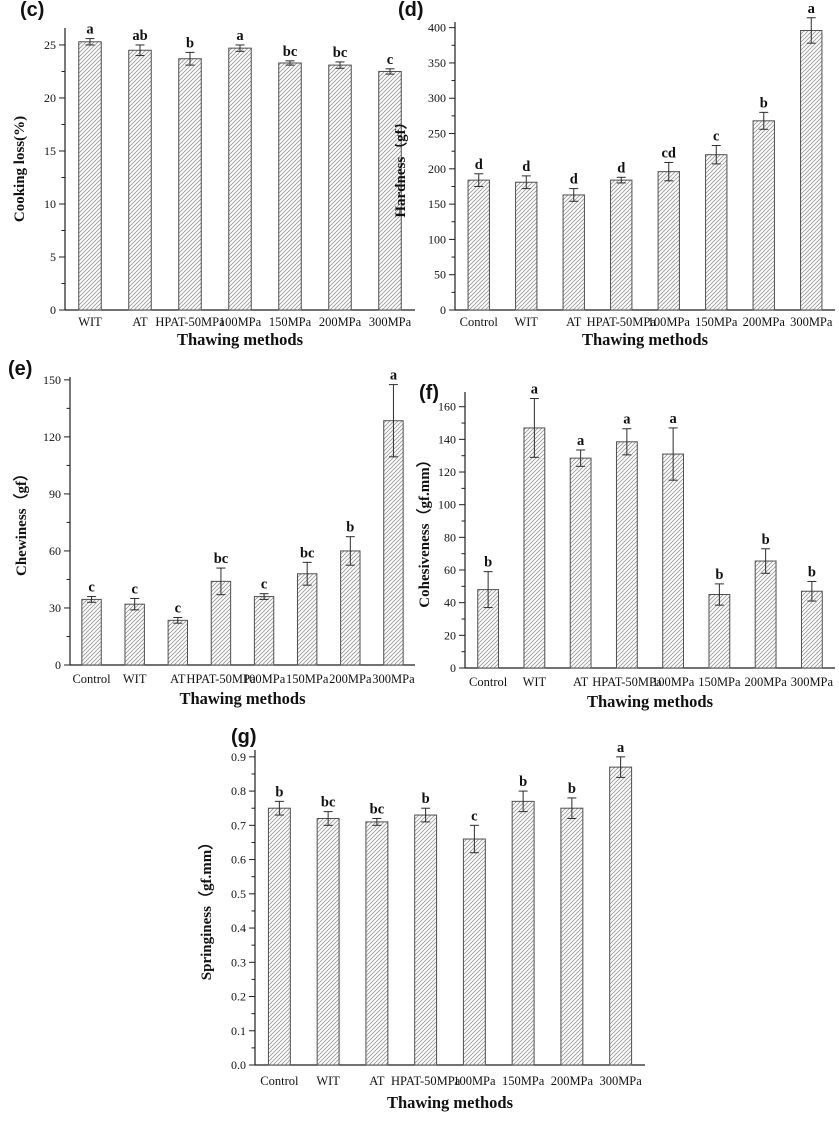 Image resolution: width=839 pixels, height=1125 pixels. What do you see at coordinates (238, 894) in the screenshot?
I see `y-tick-label: 0.5` at bounding box center [238, 894].